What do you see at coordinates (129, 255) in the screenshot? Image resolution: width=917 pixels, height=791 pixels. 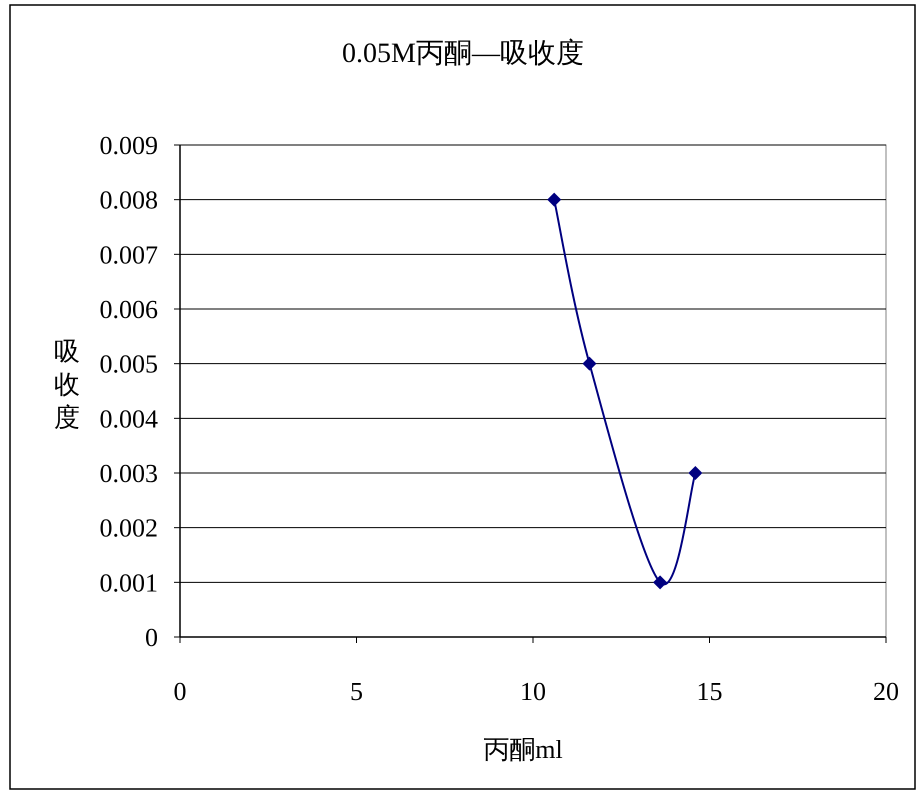 I see `y-tick-label: 0.007` at bounding box center [129, 255].